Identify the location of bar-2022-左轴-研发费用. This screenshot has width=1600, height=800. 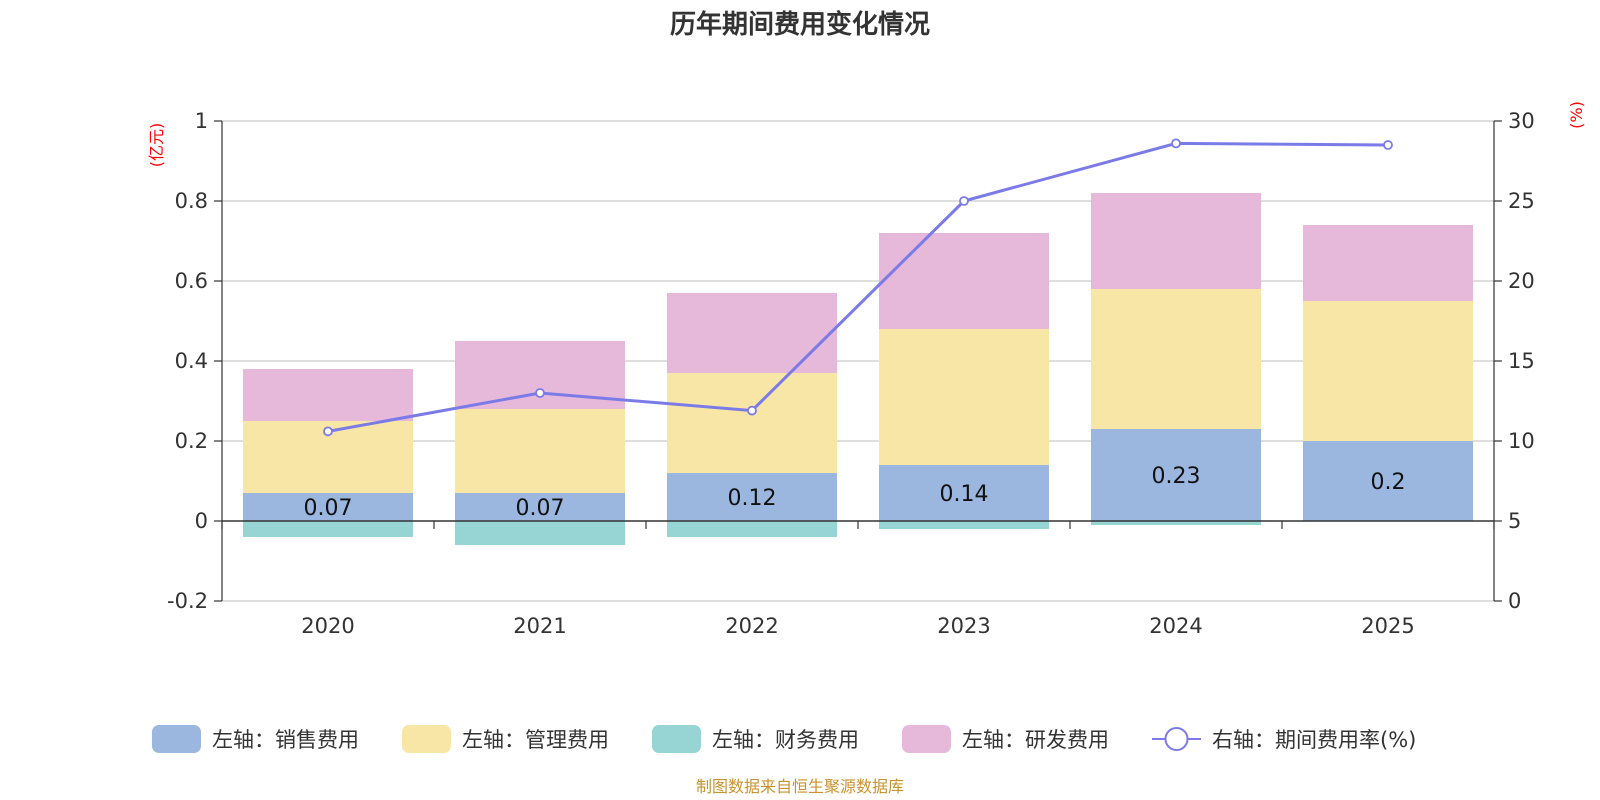
(752, 333).